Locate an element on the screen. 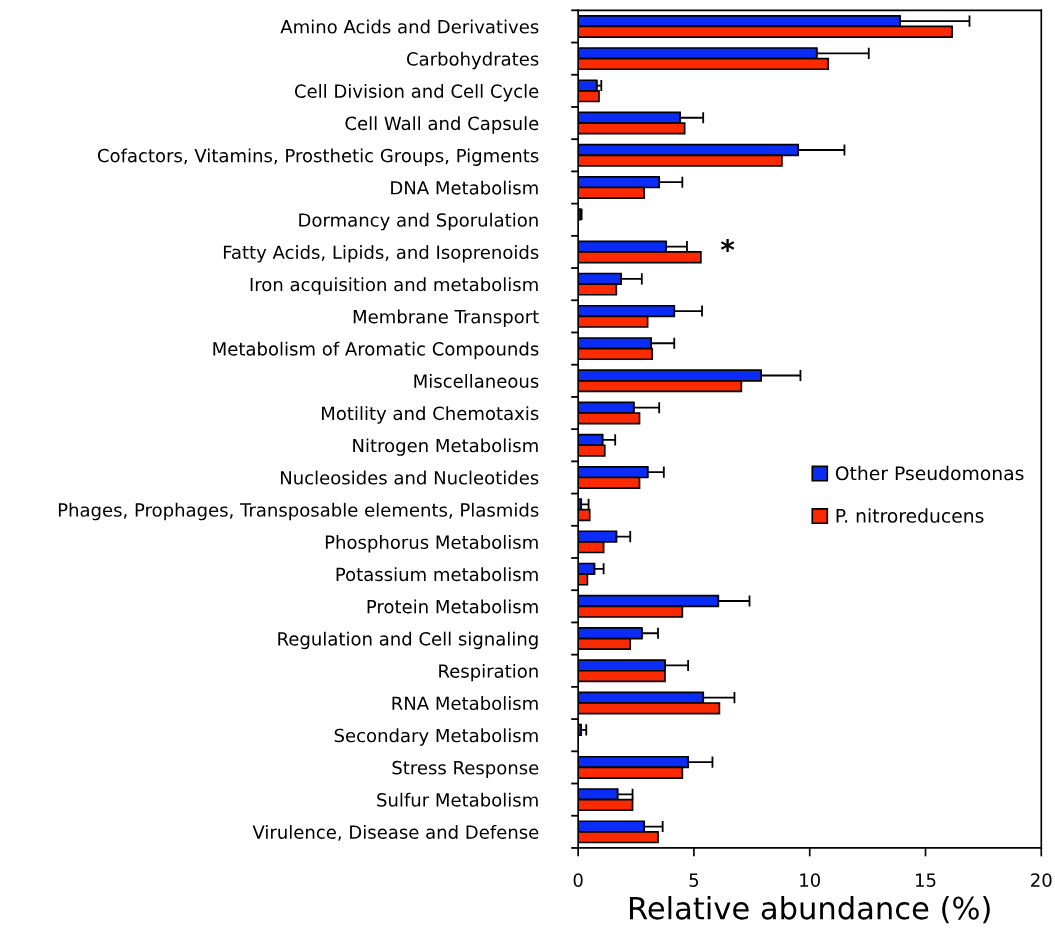 This screenshot has width=1055, height=938. x-tick-label: 0 is located at coordinates (578, 880).